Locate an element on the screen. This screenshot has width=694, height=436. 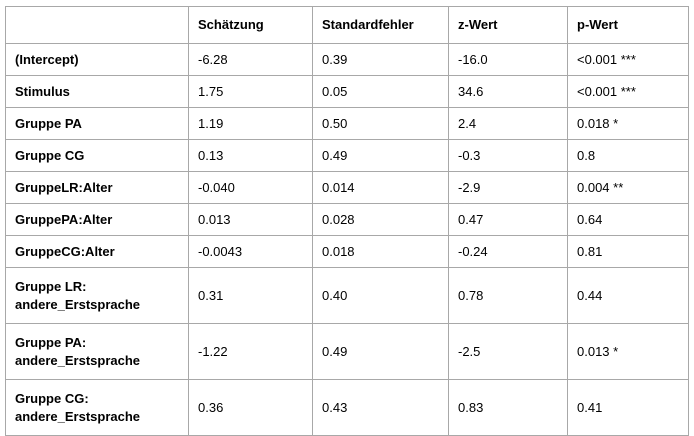
term-cell: Gruppe CG: andere_Erstsprache is located at coordinates (97, 407).